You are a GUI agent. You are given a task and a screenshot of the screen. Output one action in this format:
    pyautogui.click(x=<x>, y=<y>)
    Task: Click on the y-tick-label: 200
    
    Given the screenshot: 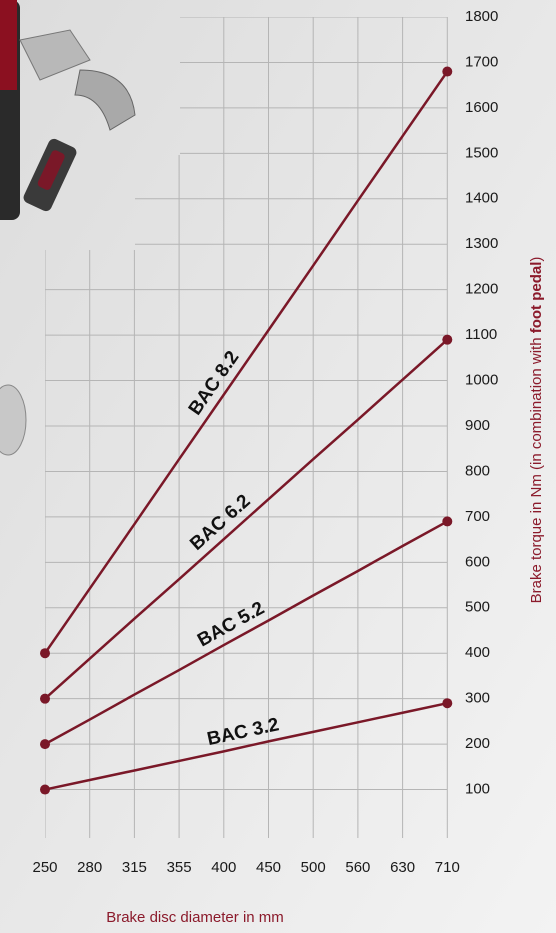 What is the action you would take?
    pyautogui.click(x=477, y=743)
    